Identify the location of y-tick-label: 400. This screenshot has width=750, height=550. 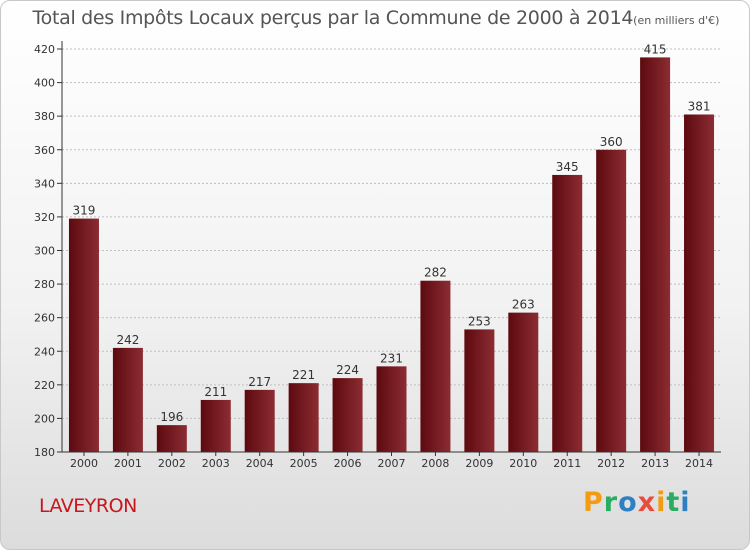
(44, 83).